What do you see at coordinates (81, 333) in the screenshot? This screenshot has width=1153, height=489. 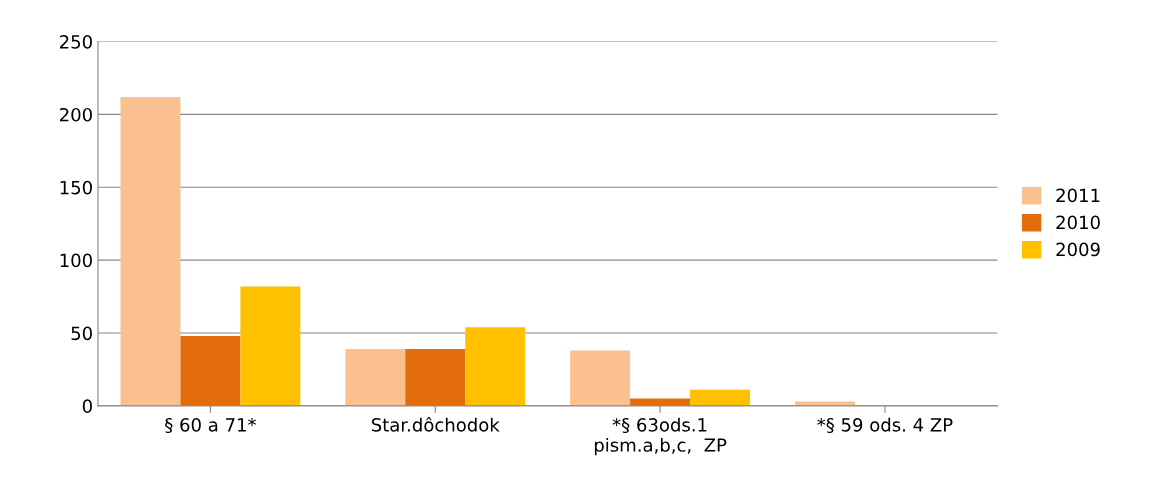 I see `y-tick-label: 50` at bounding box center [81, 333].